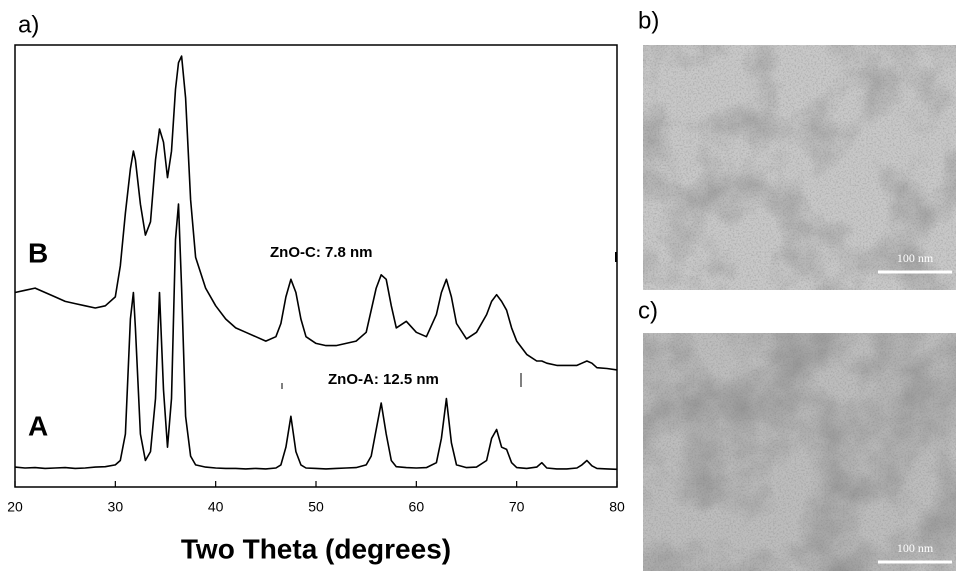 The width and height of the screenshot is (956, 571). What do you see at coordinates (116, 507) in the screenshot?
I see `x-tick-label: 30` at bounding box center [116, 507].